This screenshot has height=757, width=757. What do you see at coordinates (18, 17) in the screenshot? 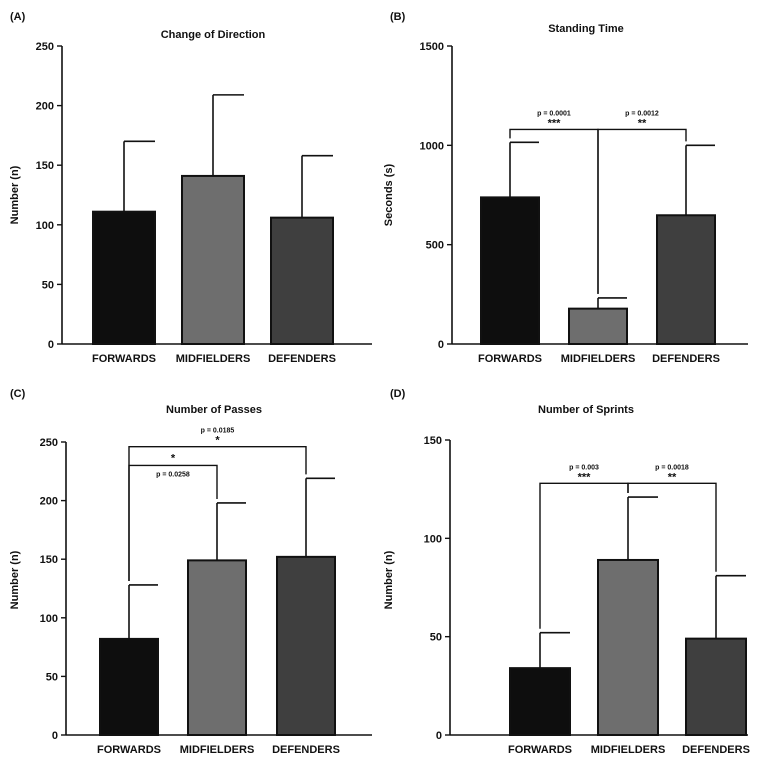
I see `panel-letter: (A)` at bounding box center [18, 17].